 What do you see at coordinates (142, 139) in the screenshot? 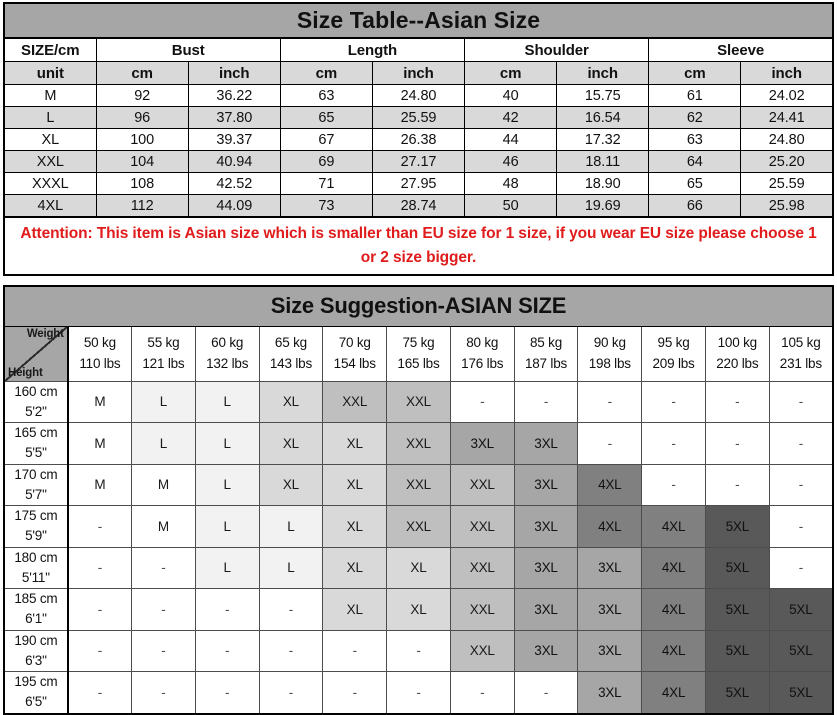
I see `measurement-cell: 100` at bounding box center [142, 139].